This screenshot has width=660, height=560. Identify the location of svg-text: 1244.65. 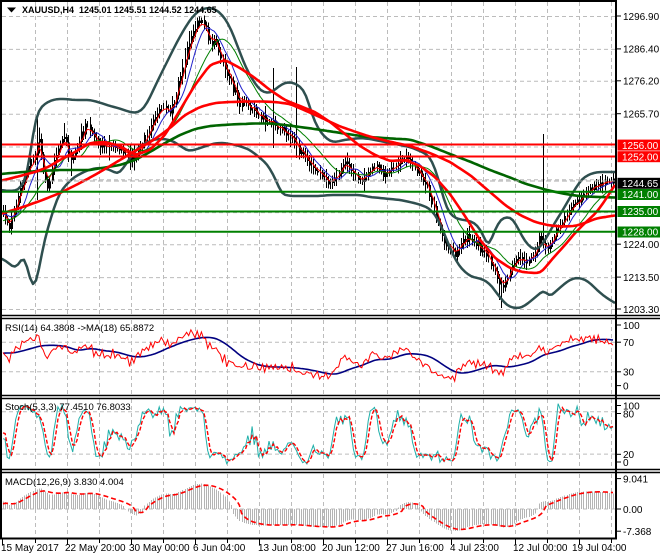
(640, 184).